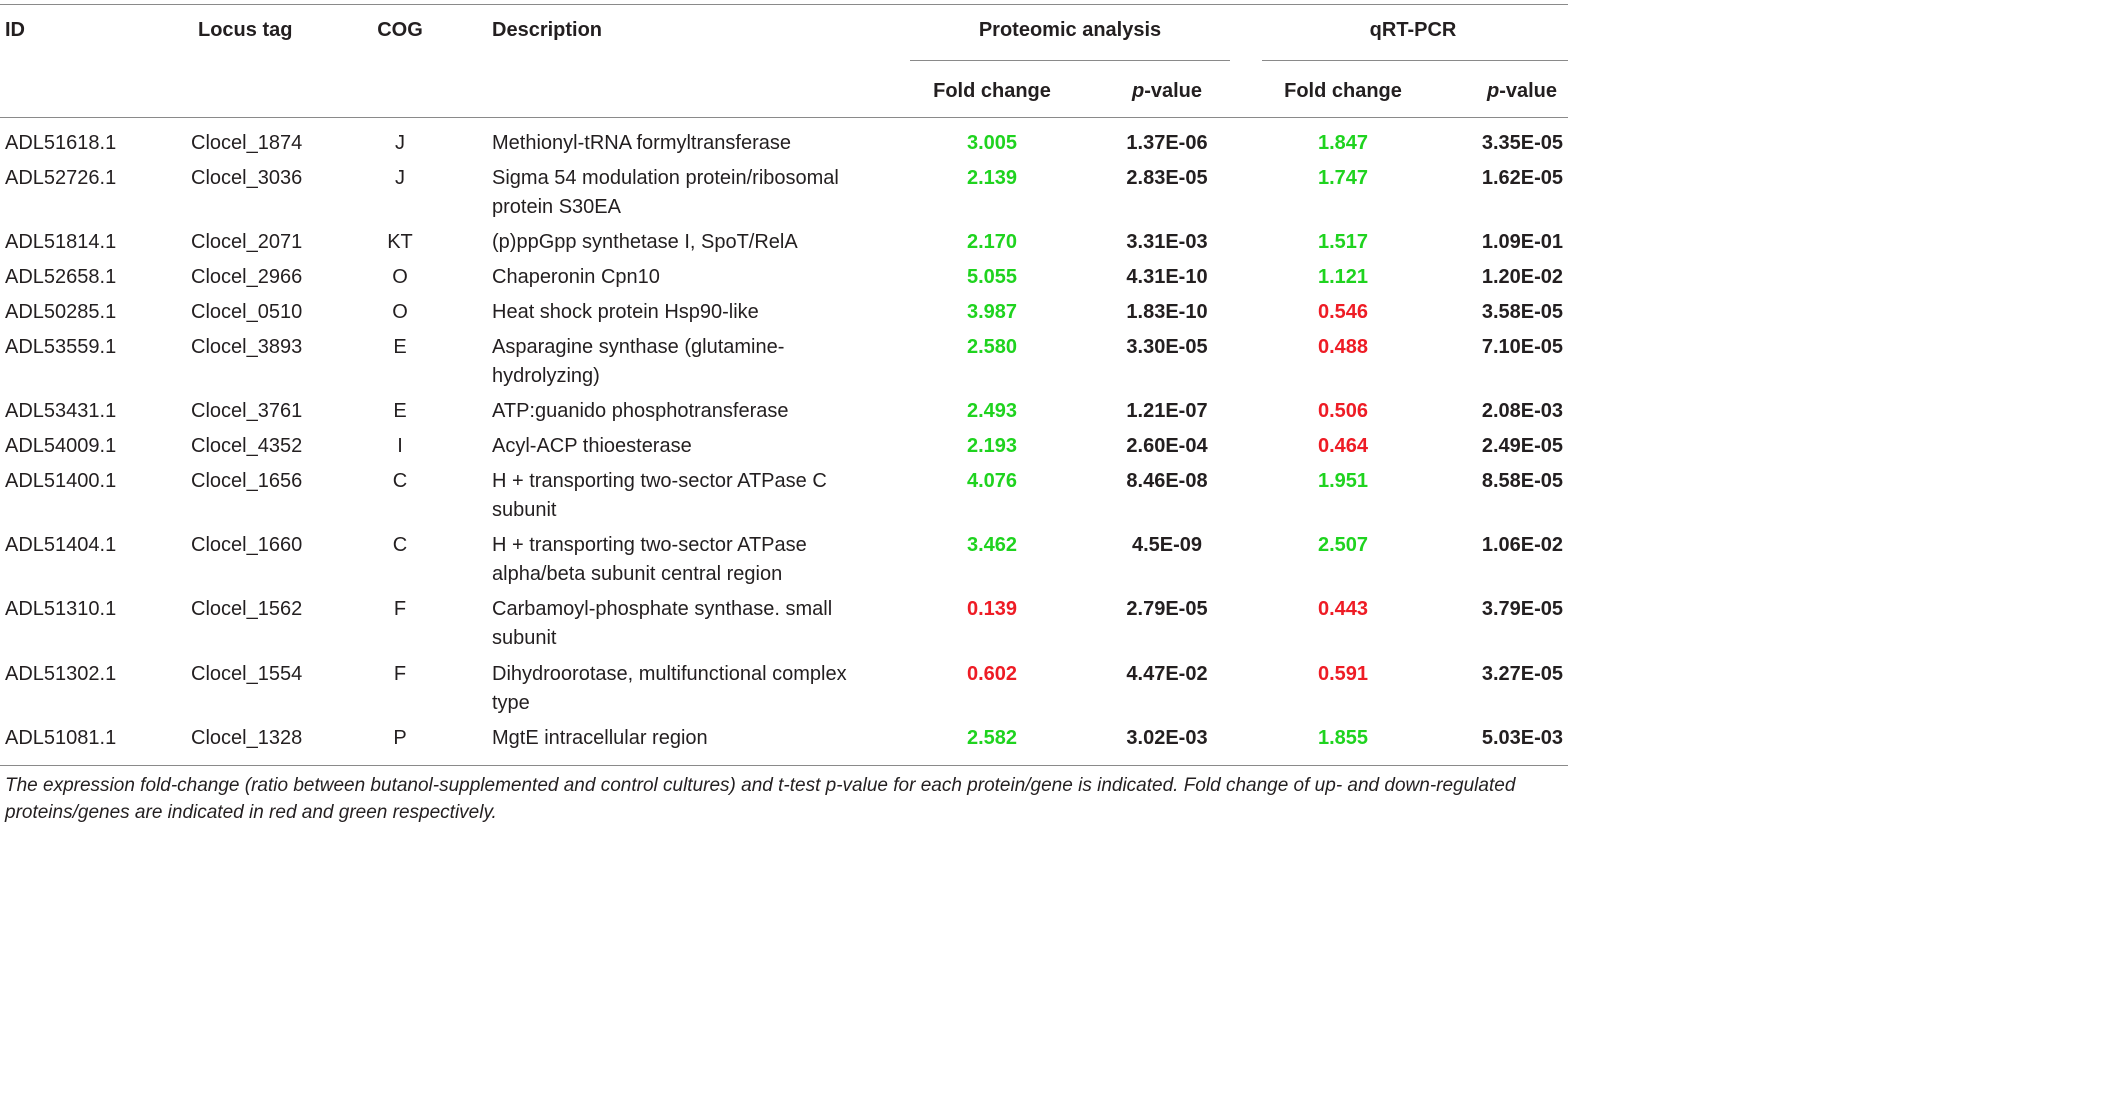 Image resolution: width=2118 pixels, height=1120 pixels. What do you see at coordinates (992, 242) in the screenshot?
I see `row-proteomic-fold-change: 2.170` at bounding box center [992, 242].